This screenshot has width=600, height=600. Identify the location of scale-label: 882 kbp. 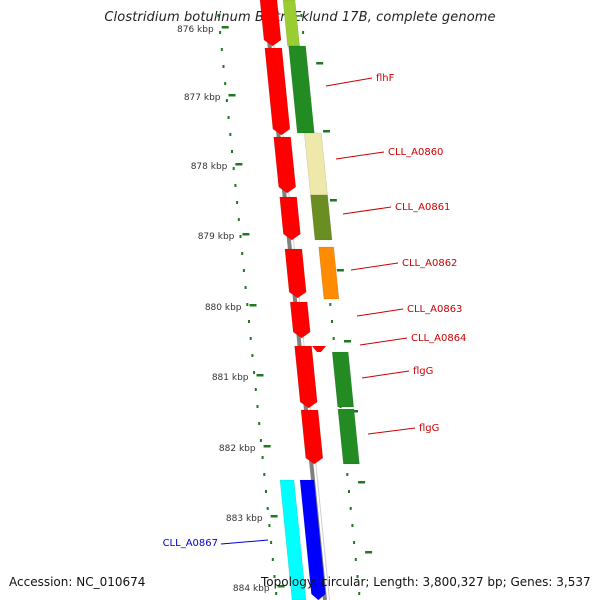
(237, 449).